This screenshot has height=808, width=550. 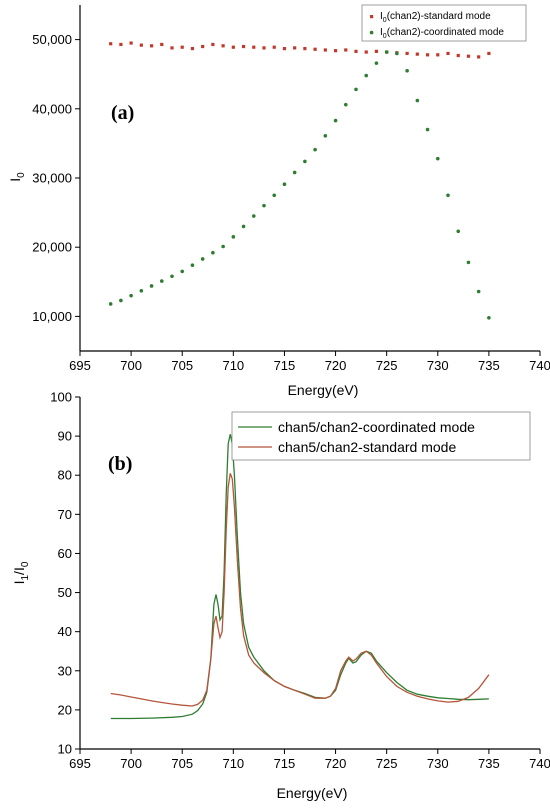 What do you see at coordinates (120, 464) in the screenshot?
I see `panel-b-label: (b)` at bounding box center [120, 464].